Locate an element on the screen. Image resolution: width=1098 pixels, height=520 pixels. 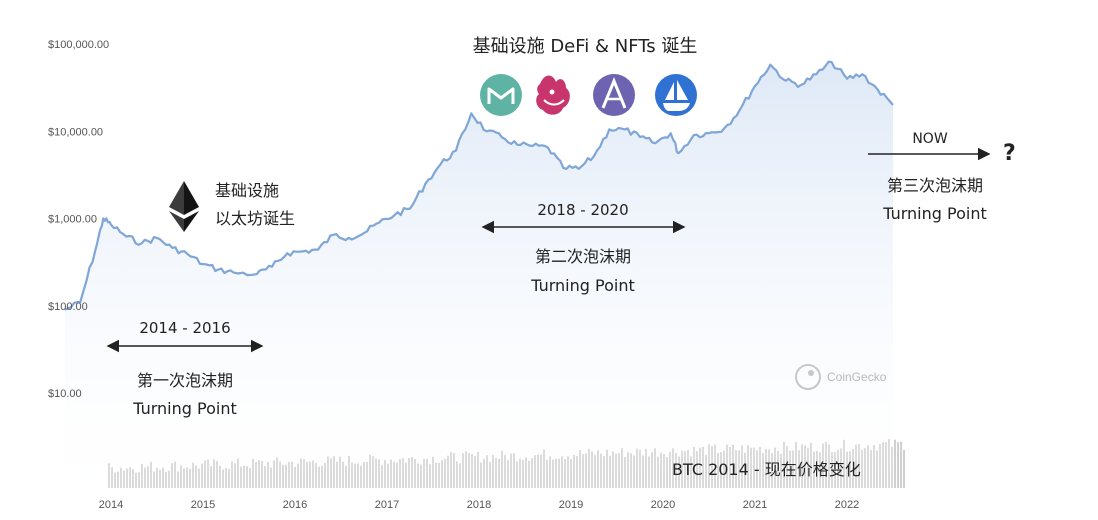
coingecko-logo-icon is located at coordinates (808, 377).